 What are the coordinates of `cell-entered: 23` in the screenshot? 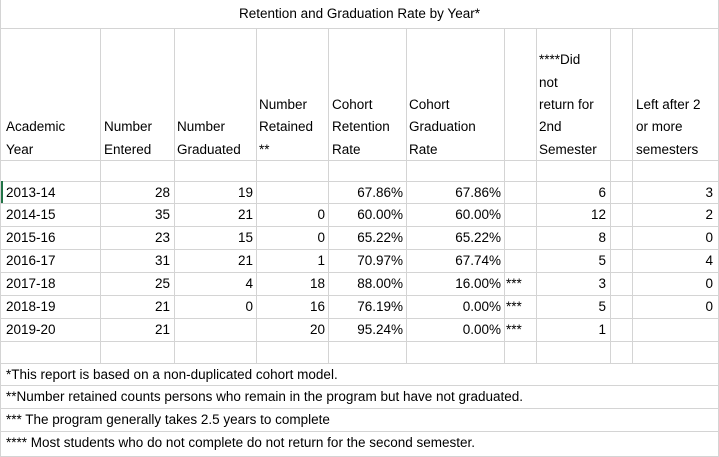 It's located at (162, 237).